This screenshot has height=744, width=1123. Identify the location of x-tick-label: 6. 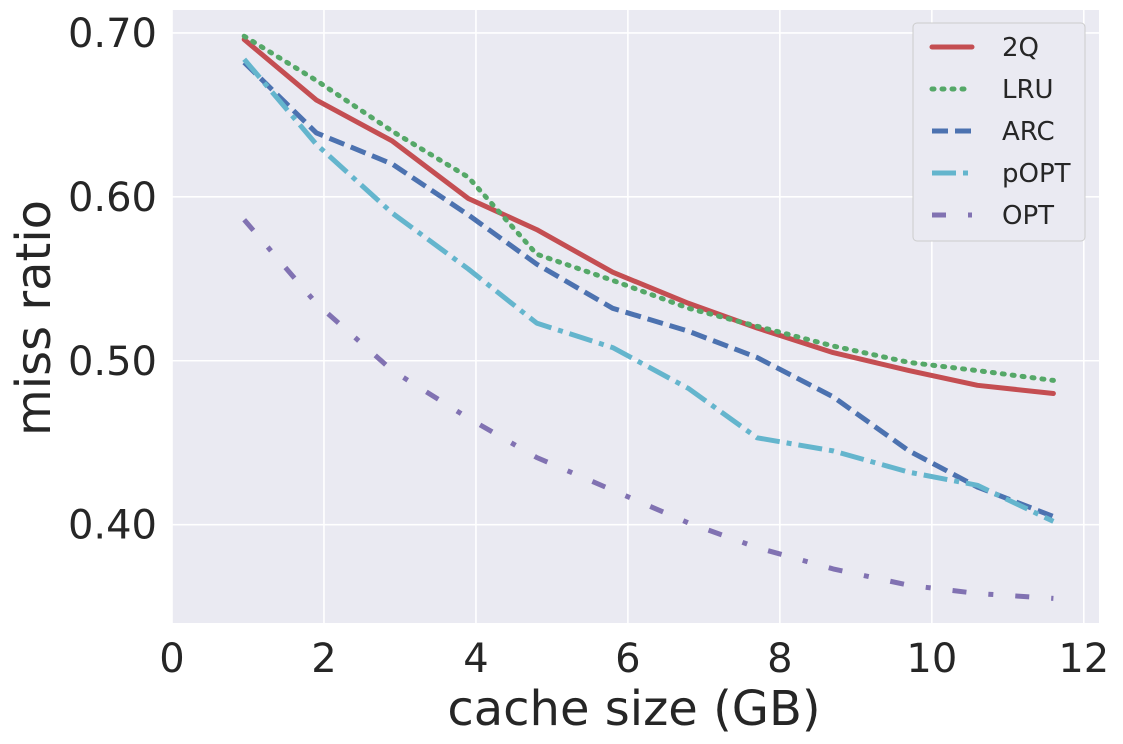
(627, 659).